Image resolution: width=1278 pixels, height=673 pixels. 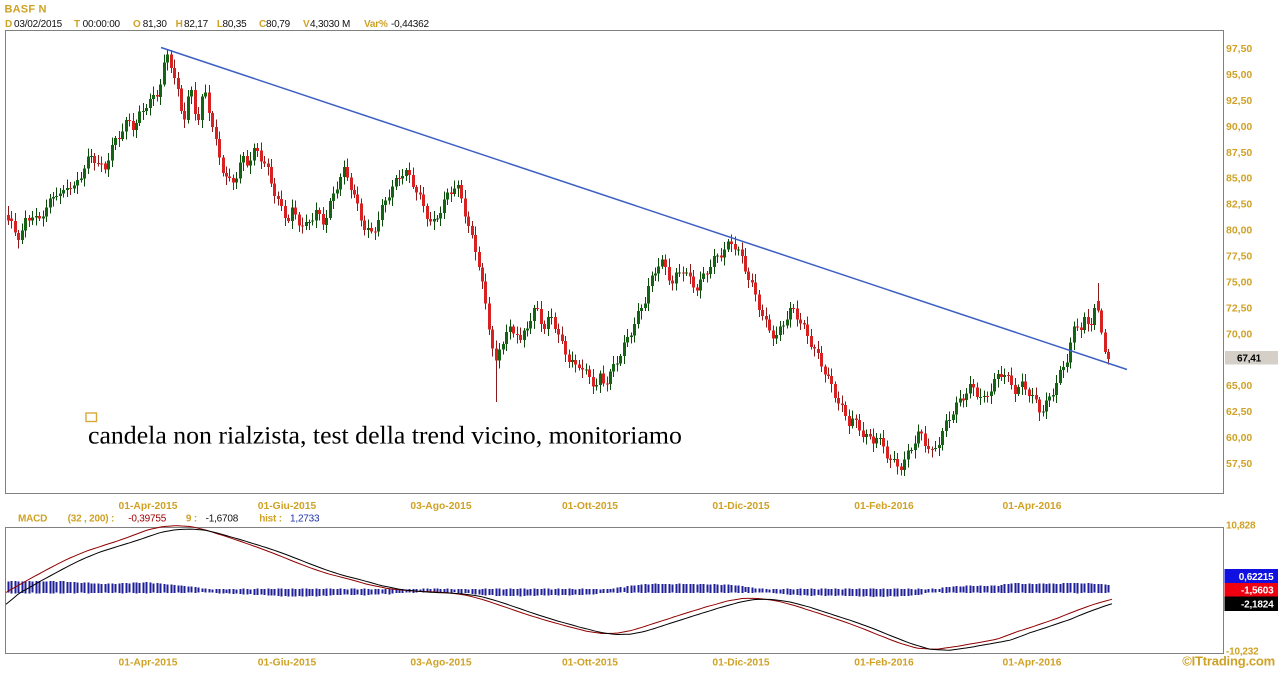 I want to click on svg-text: 77,50, so click(x=1239, y=257).